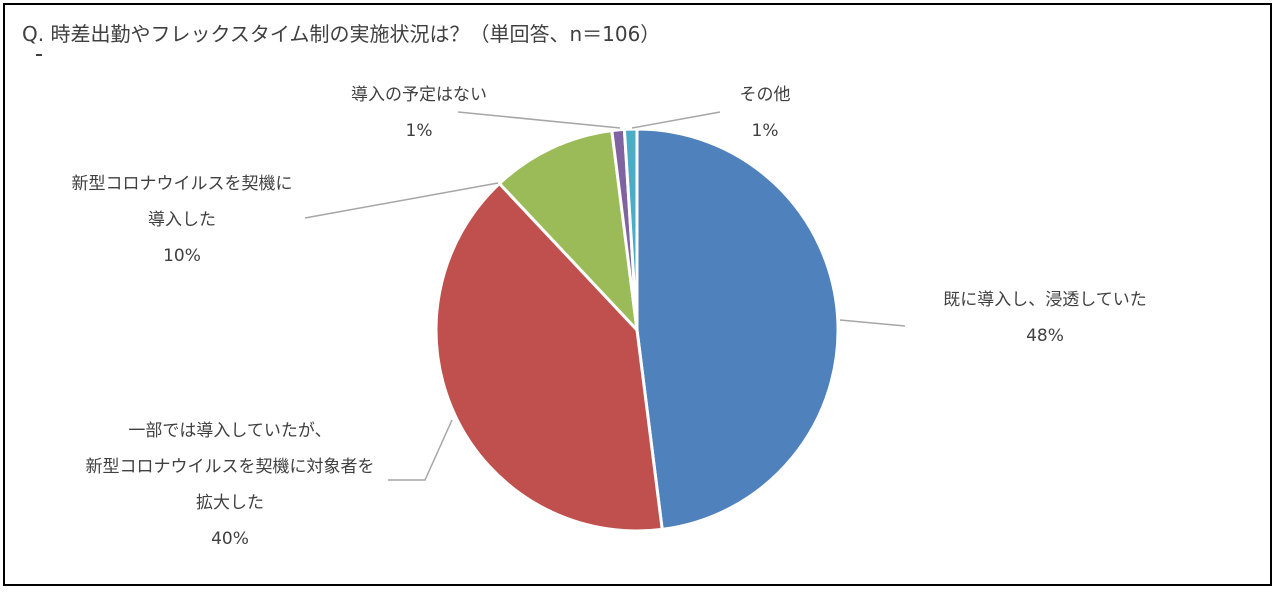 This screenshot has width=1280, height=595. I want to click on title-dash-mark, so click(39, 55).